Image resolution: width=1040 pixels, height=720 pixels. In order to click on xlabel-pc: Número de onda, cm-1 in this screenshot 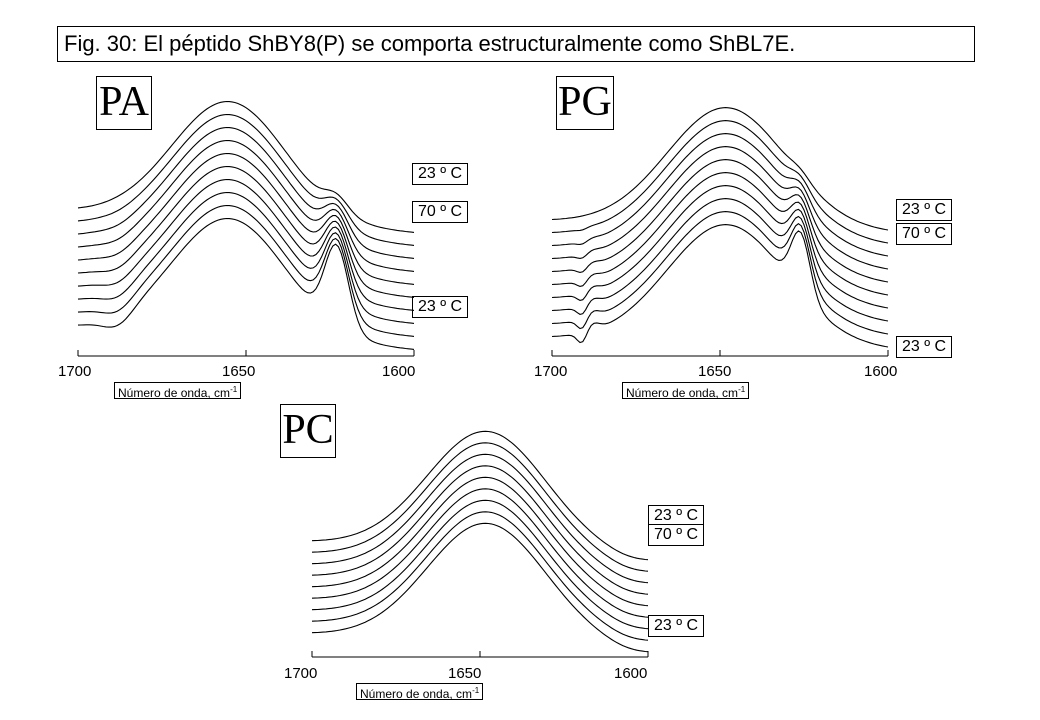, I will do `click(420, 692)`.